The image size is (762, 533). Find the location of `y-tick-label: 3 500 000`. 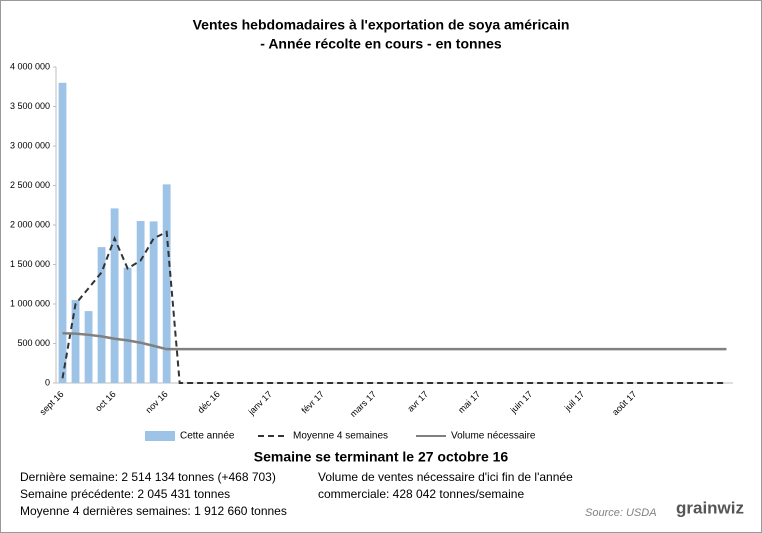

y-tick-label: 3 500 000 is located at coordinates (30, 106).